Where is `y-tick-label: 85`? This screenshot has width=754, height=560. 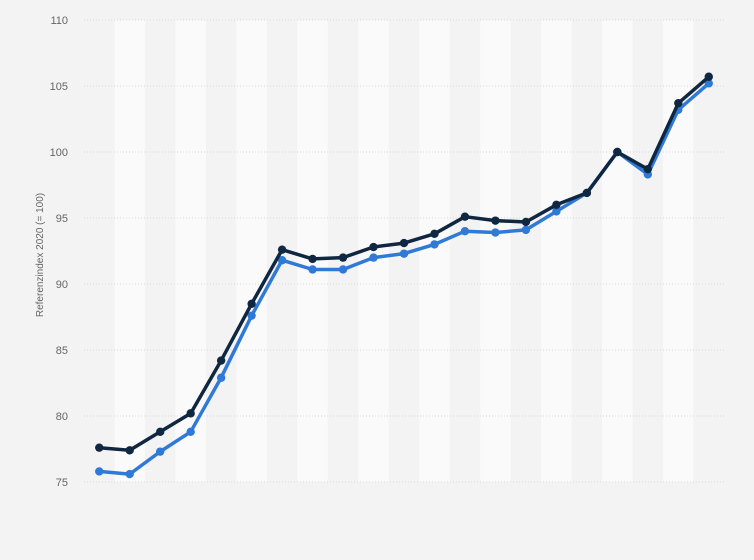
y-tick-label: 85 is located at coordinates (62, 351).